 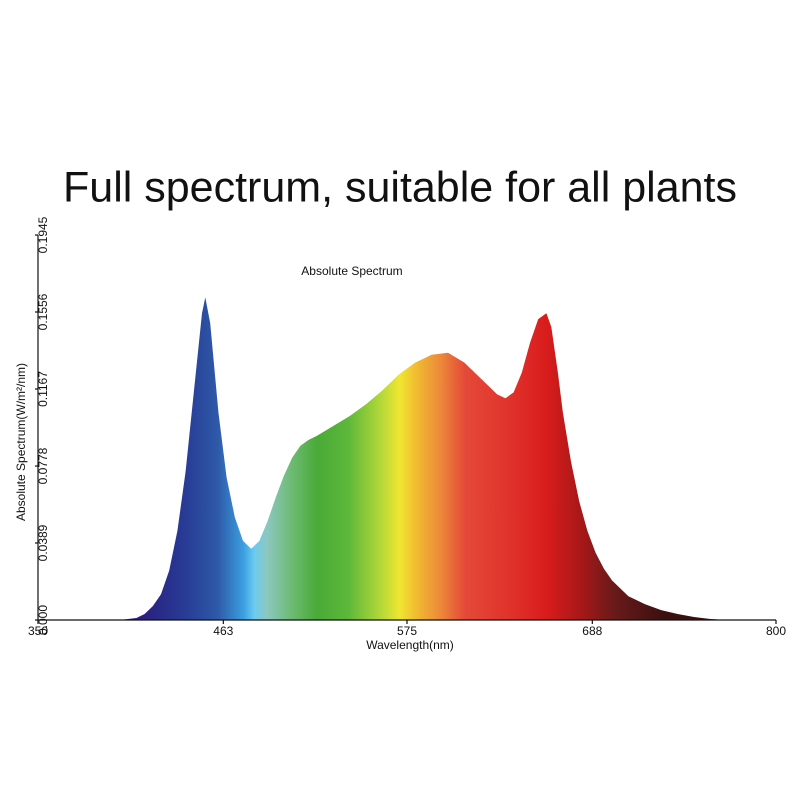 I want to click on x-tick-label: 463, so click(x=223, y=631).